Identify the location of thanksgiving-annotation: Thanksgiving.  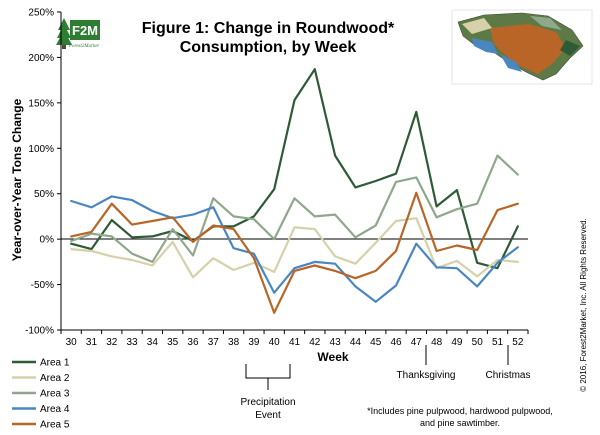
(426, 363).